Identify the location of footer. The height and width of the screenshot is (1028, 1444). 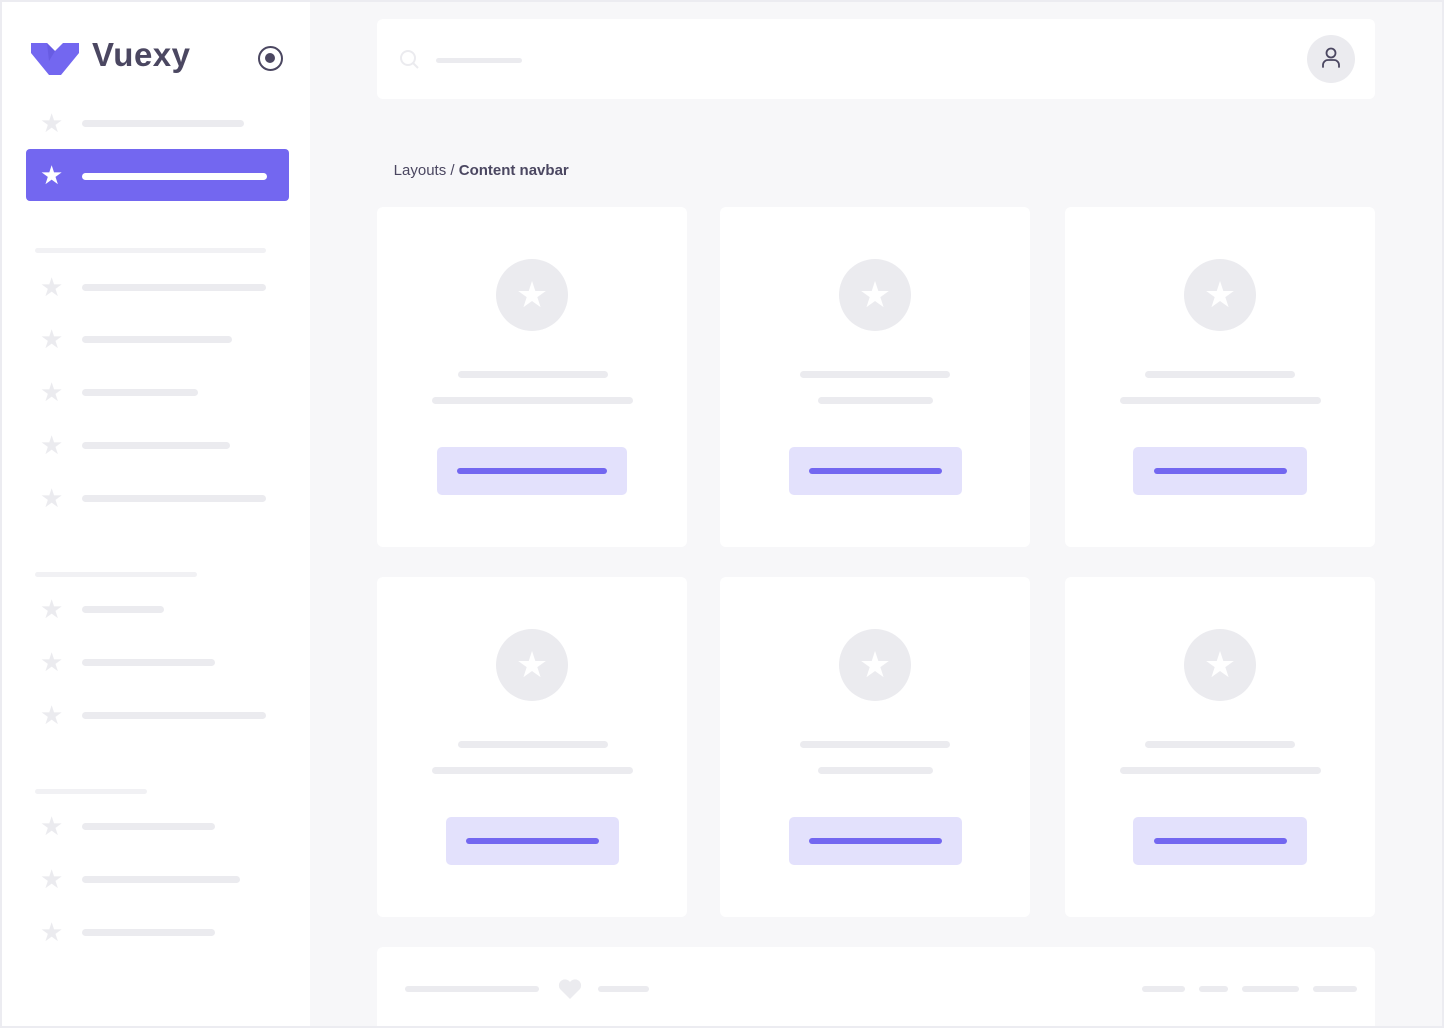
(876, 986).